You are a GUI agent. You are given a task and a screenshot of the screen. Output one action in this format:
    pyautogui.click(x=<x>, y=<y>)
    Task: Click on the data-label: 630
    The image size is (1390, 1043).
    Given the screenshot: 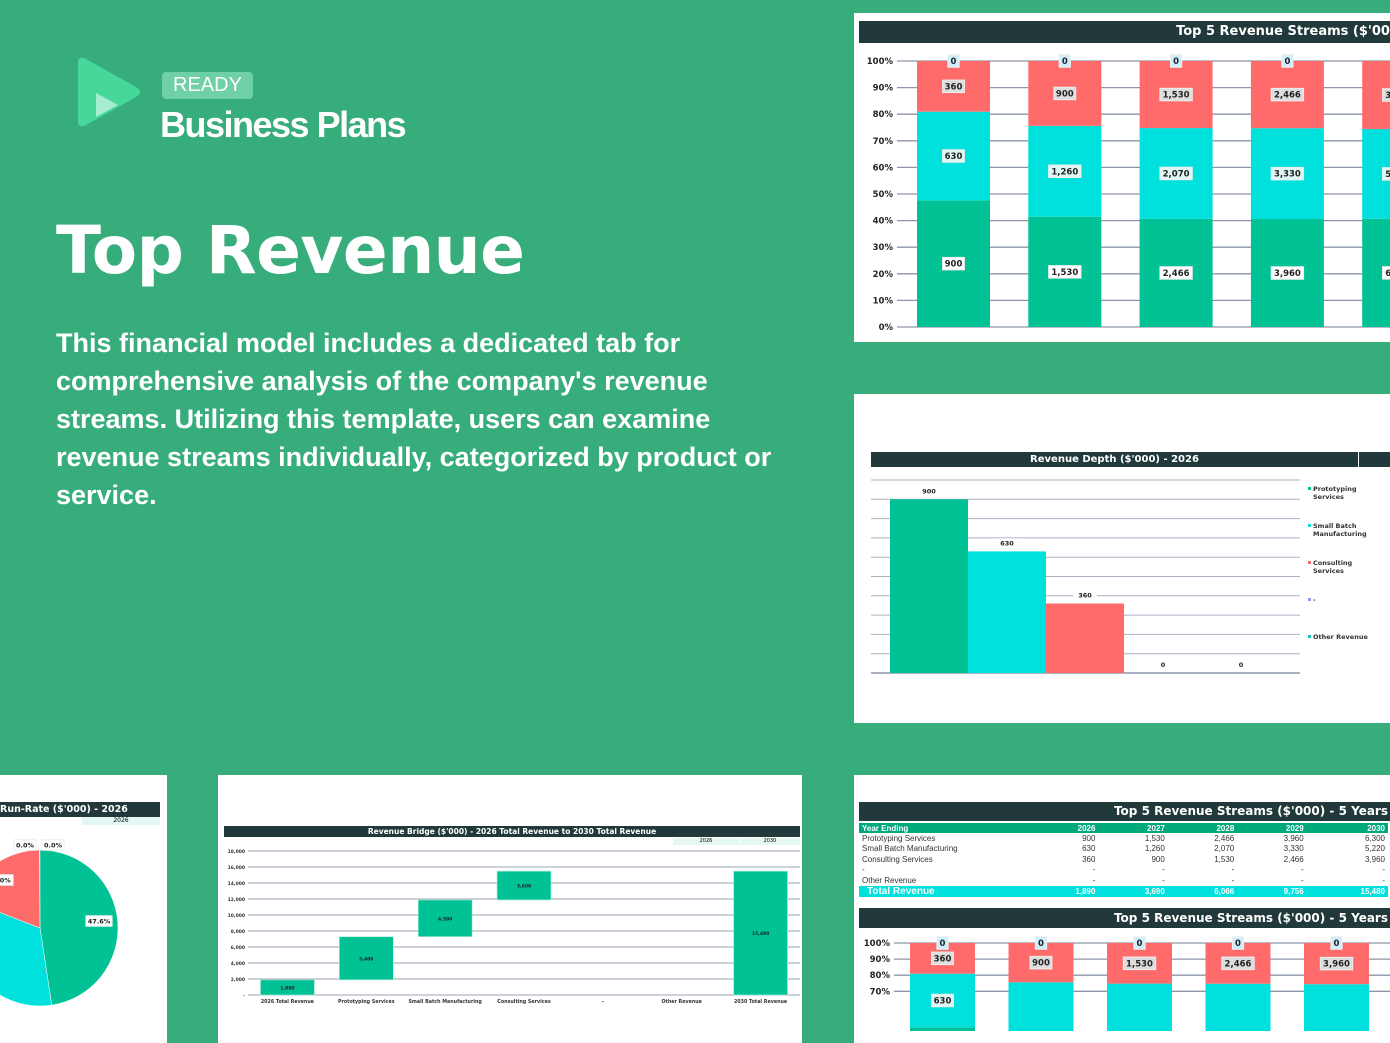 What is the action you would take?
    pyautogui.click(x=943, y=1002)
    